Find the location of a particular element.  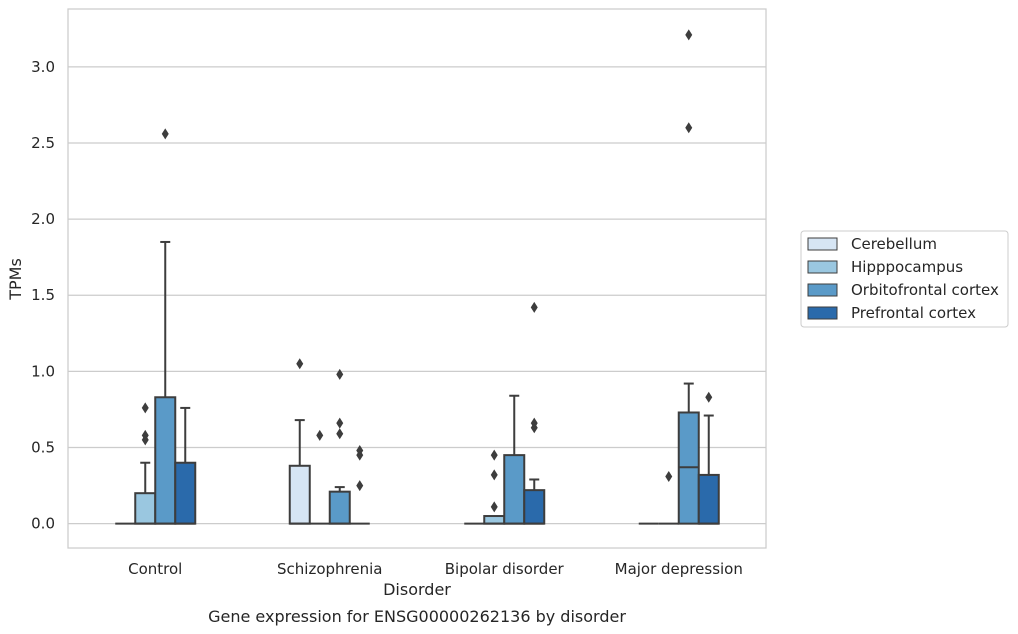

x-tick-label: Bipolar disorder is located at coordinates (505, 569).